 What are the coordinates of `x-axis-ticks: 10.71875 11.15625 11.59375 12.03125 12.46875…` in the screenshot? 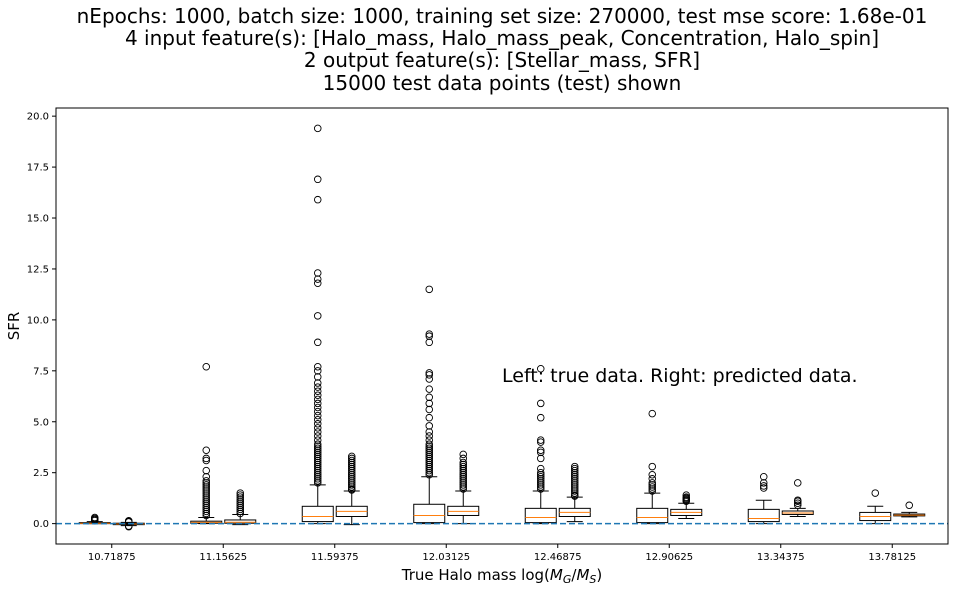 It's located at (502, 553).